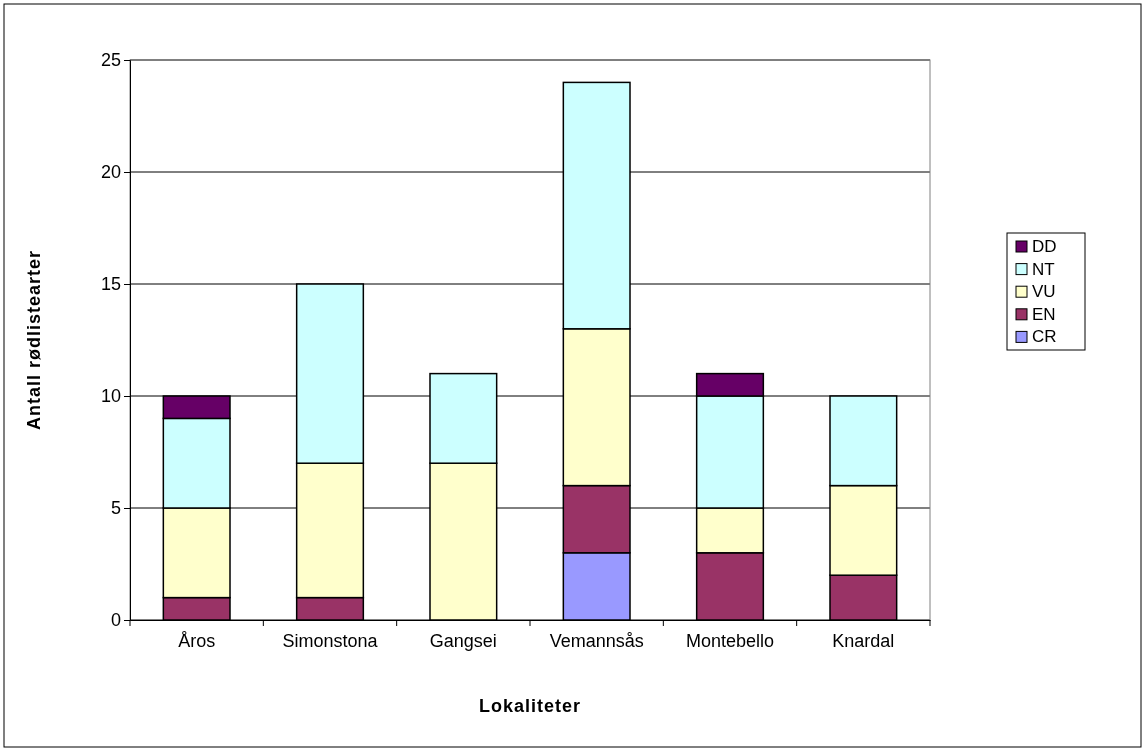 This screenshot has width=1145, height=751. I want to click on y-tick-label: 5, so click(115, 508).